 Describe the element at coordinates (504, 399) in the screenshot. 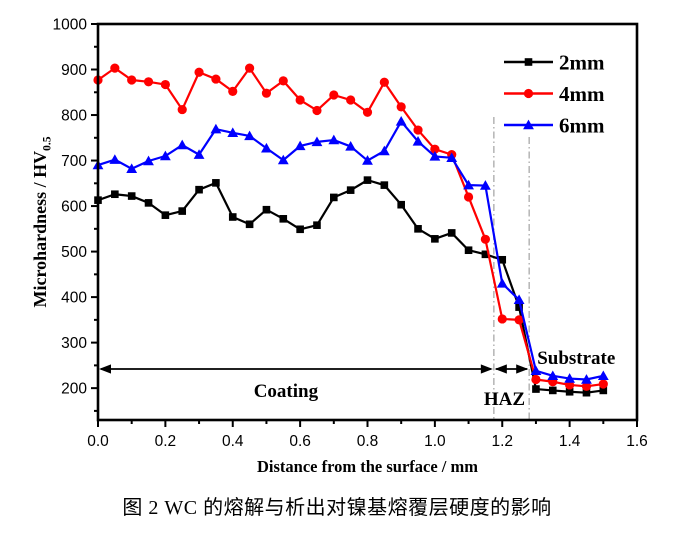

I see `haz-region-label: HAZ` at that location.